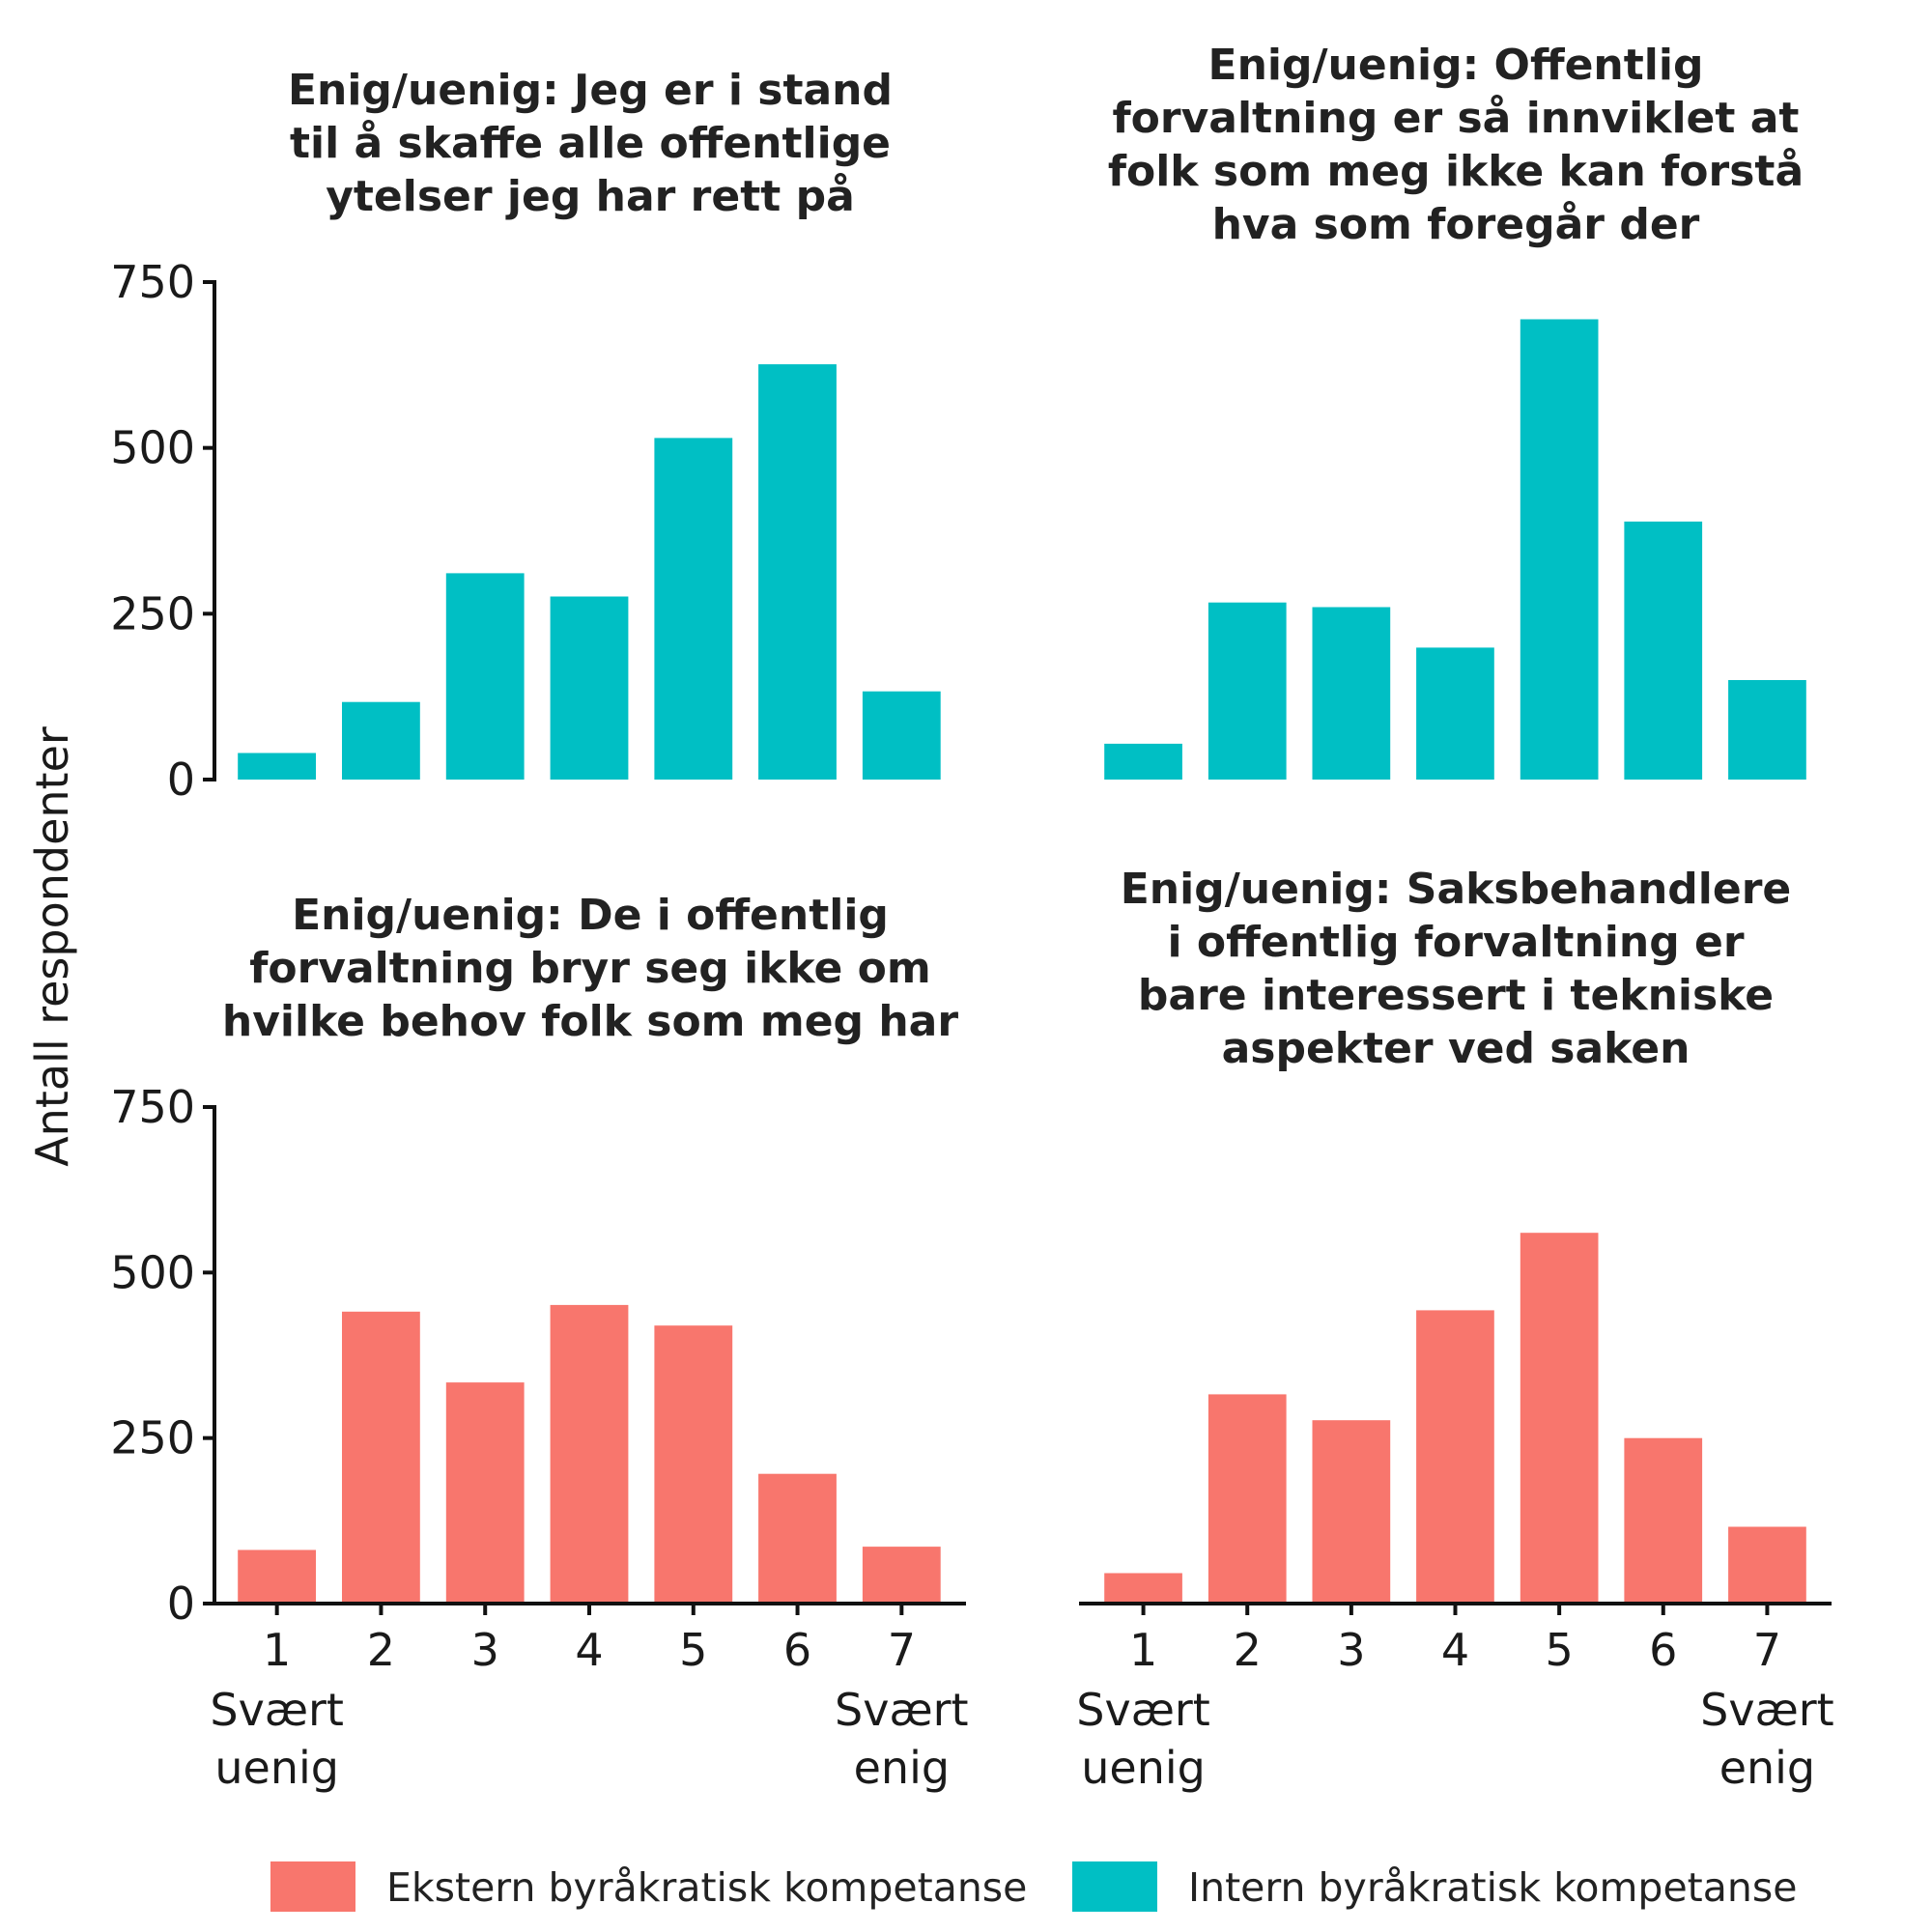 This screenshot has height=1932, width=1932. Describe the element at coordinates (1456, 889) in the screenshot. I see `panel-title-line: Enig/uenig: Saksbehandlere` at that location.